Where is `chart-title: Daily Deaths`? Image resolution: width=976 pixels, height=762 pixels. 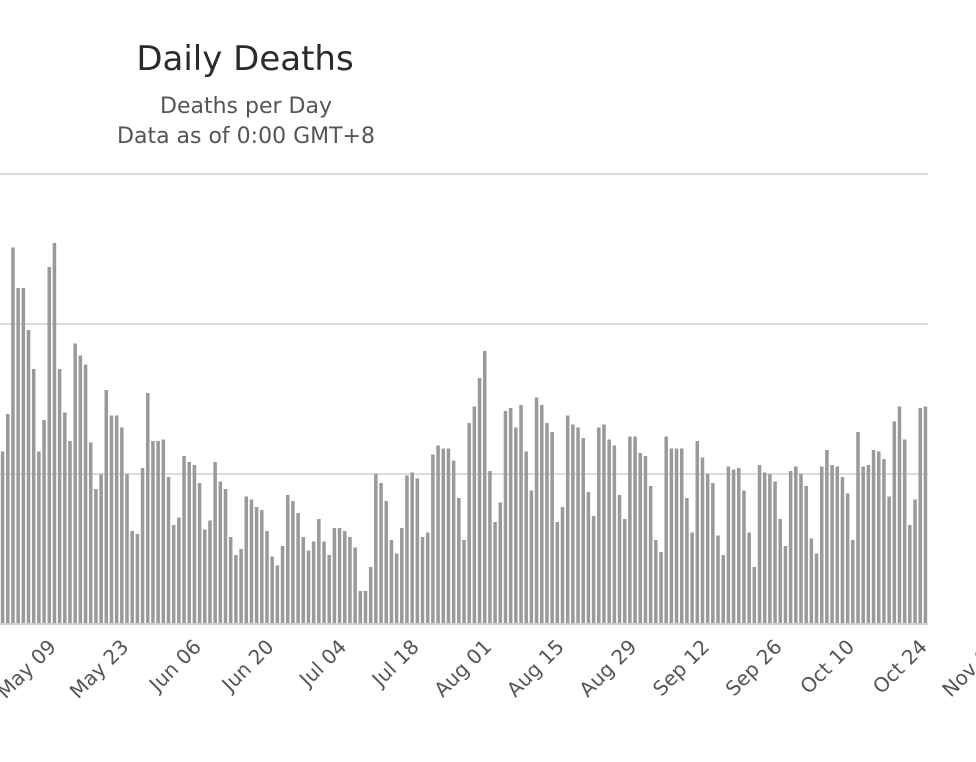 chart-title: Daily Deaths is located at coordinates (244, 59).